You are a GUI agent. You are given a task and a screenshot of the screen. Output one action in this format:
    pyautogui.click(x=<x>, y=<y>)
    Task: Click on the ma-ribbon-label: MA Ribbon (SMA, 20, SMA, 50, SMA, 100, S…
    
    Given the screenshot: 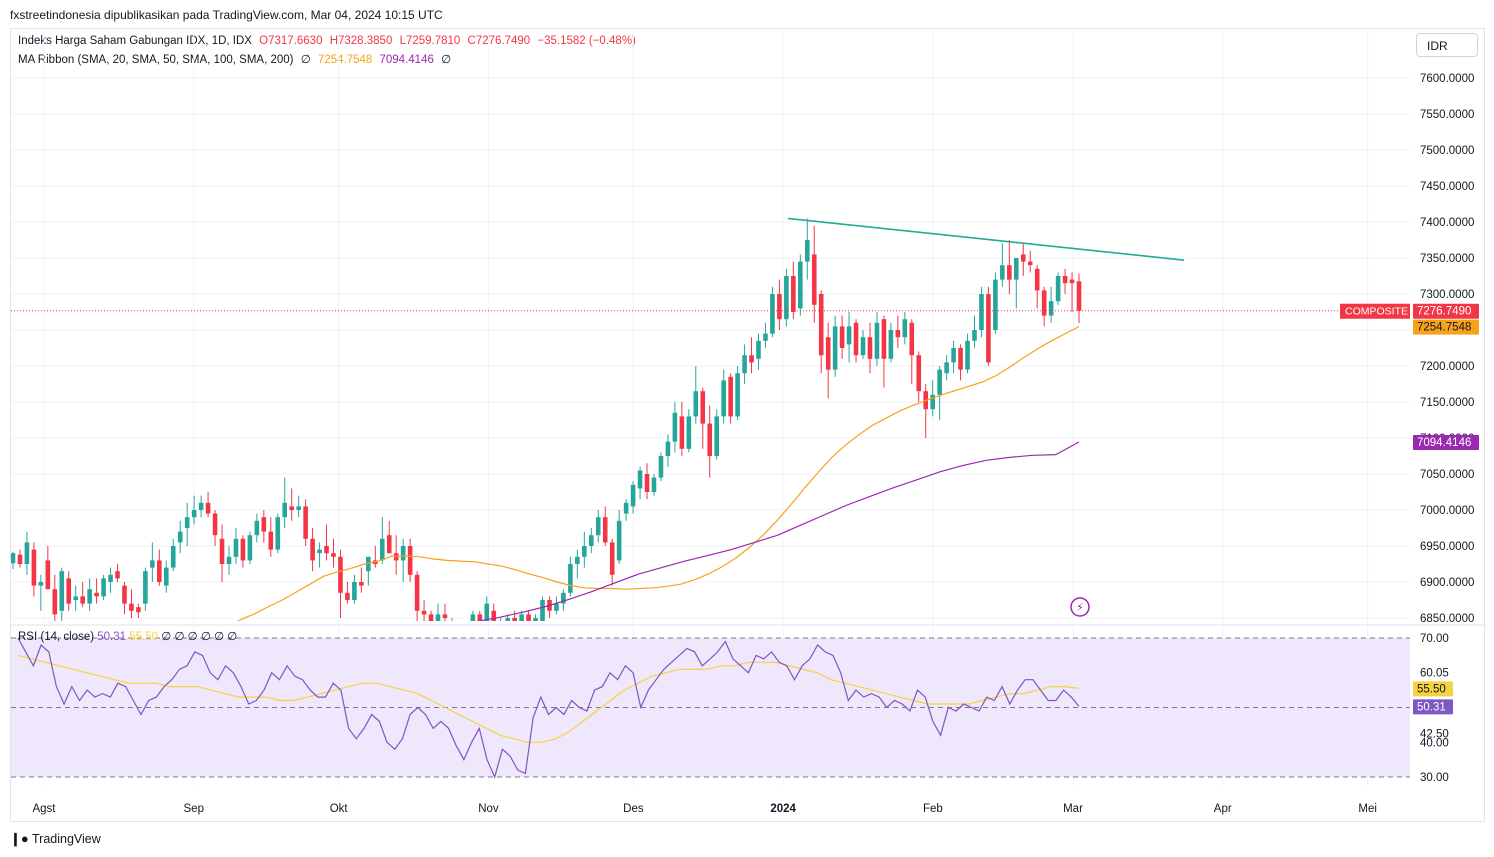 What is the action you would take?
    pyautogui.click(x=156, y=60)
    